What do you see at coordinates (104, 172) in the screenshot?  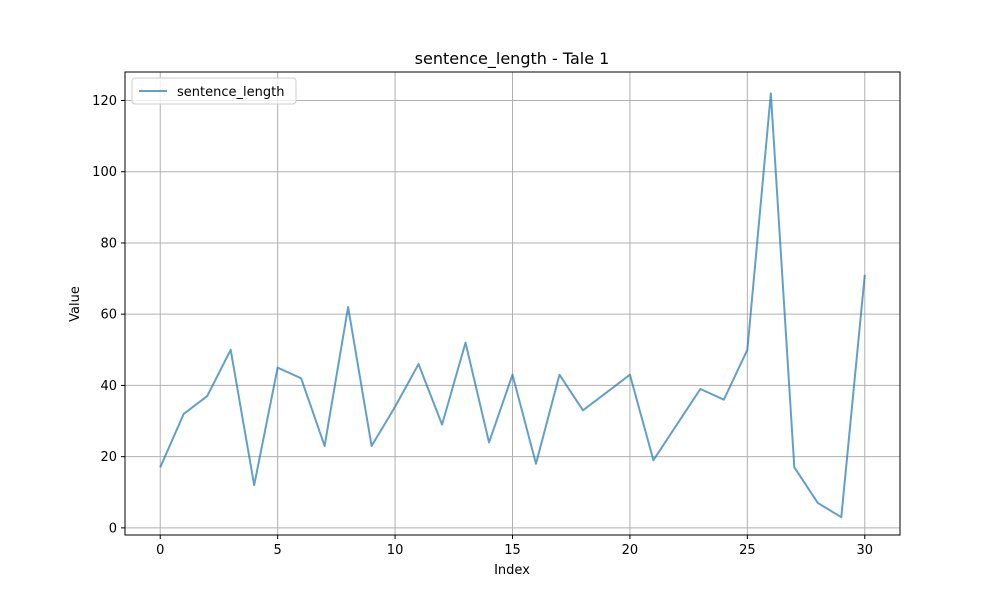 I see `y-tick-label: 100` at bounding box center [104, 172].